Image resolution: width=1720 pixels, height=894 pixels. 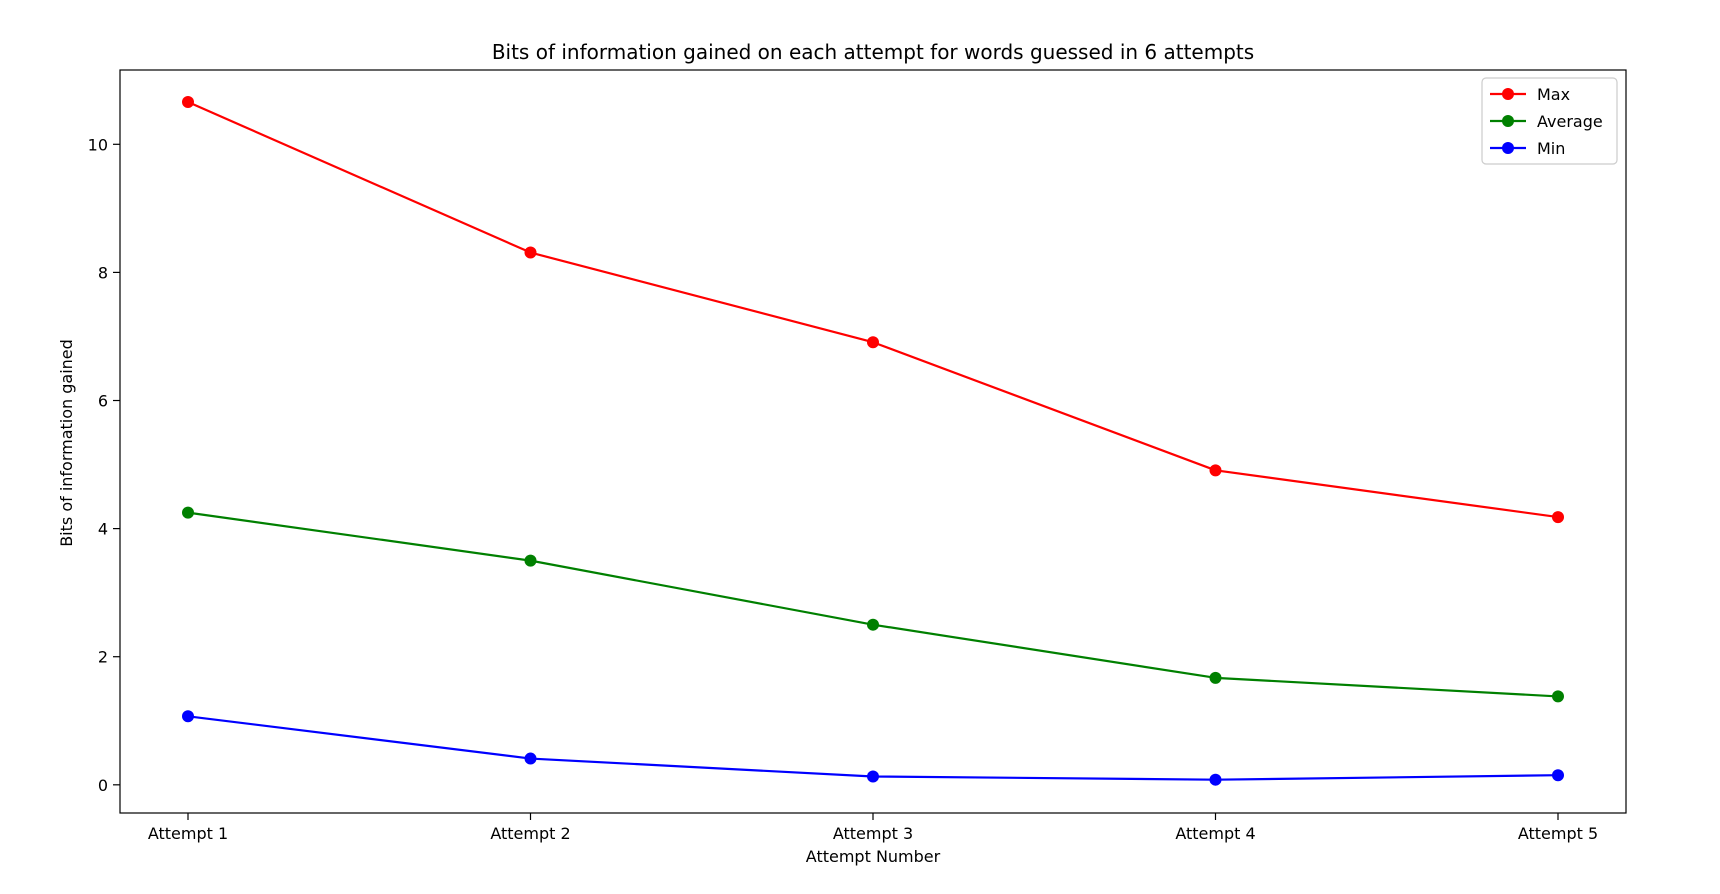 What do you see at coordinates (103, 401) in the screenshot?
I see `y-tick-label: 6` at bounding box center [103, 401].